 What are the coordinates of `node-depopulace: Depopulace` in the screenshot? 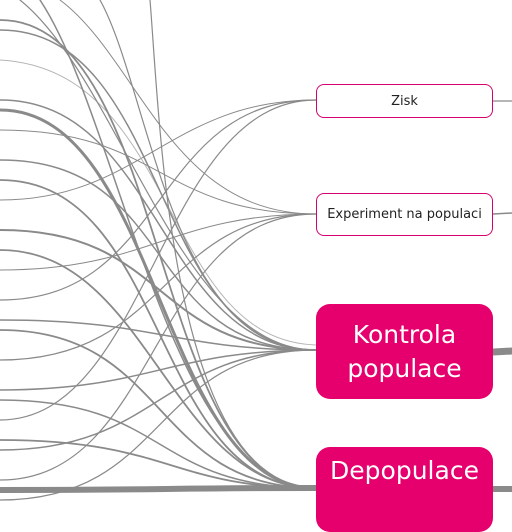 It's located at (404, 489).